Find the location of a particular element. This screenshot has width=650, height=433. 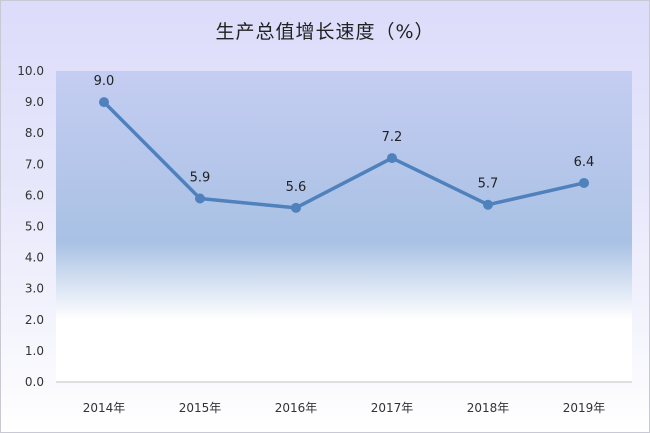

y-axis-ticks: 0.0 1.0 2.0 3.0 4.0 5.0 6.0 7.0 8.0 9.0 10.0 is located at coordinates (30, 226).